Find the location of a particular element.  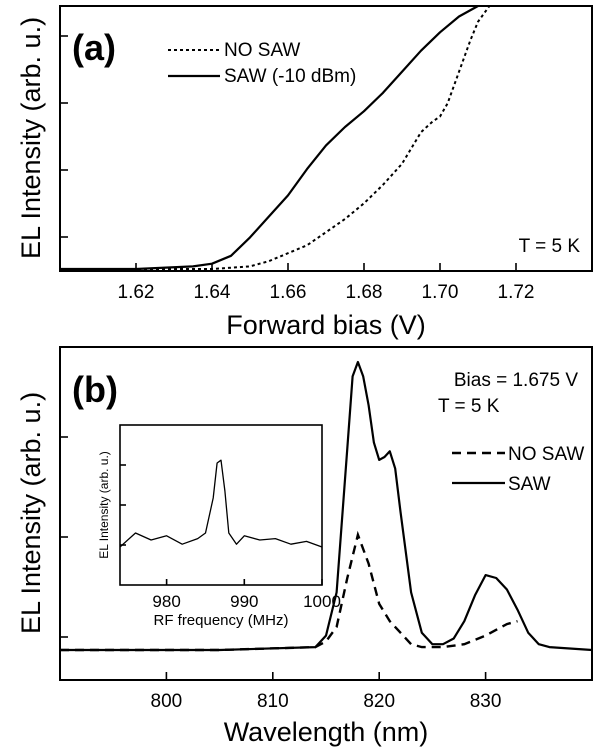

panel-b-x-tick-label: 800 is located at coordinates (167, 701).